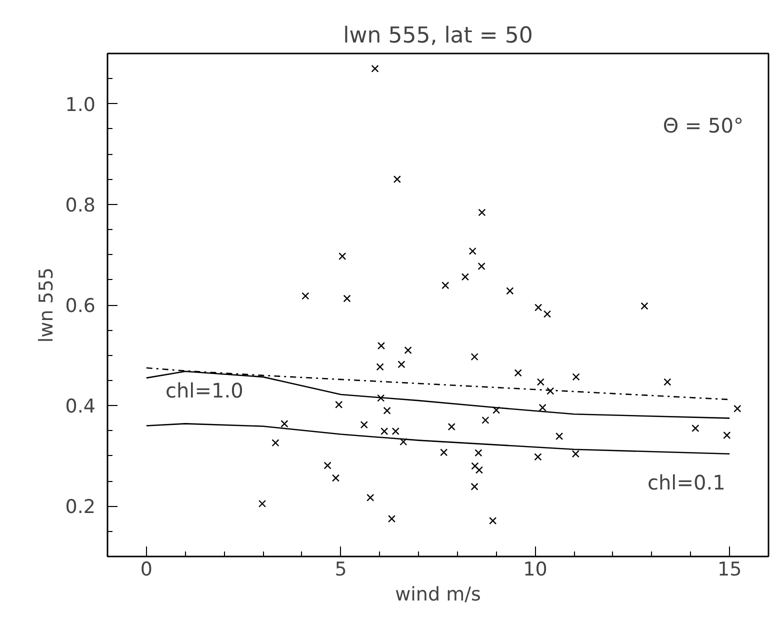 Image resolution: width=771 pixels, height=635 pixels. Describe the element at coordinates (687, 482) in the screenshot. I see `annotation: chl=0.1` at that location.